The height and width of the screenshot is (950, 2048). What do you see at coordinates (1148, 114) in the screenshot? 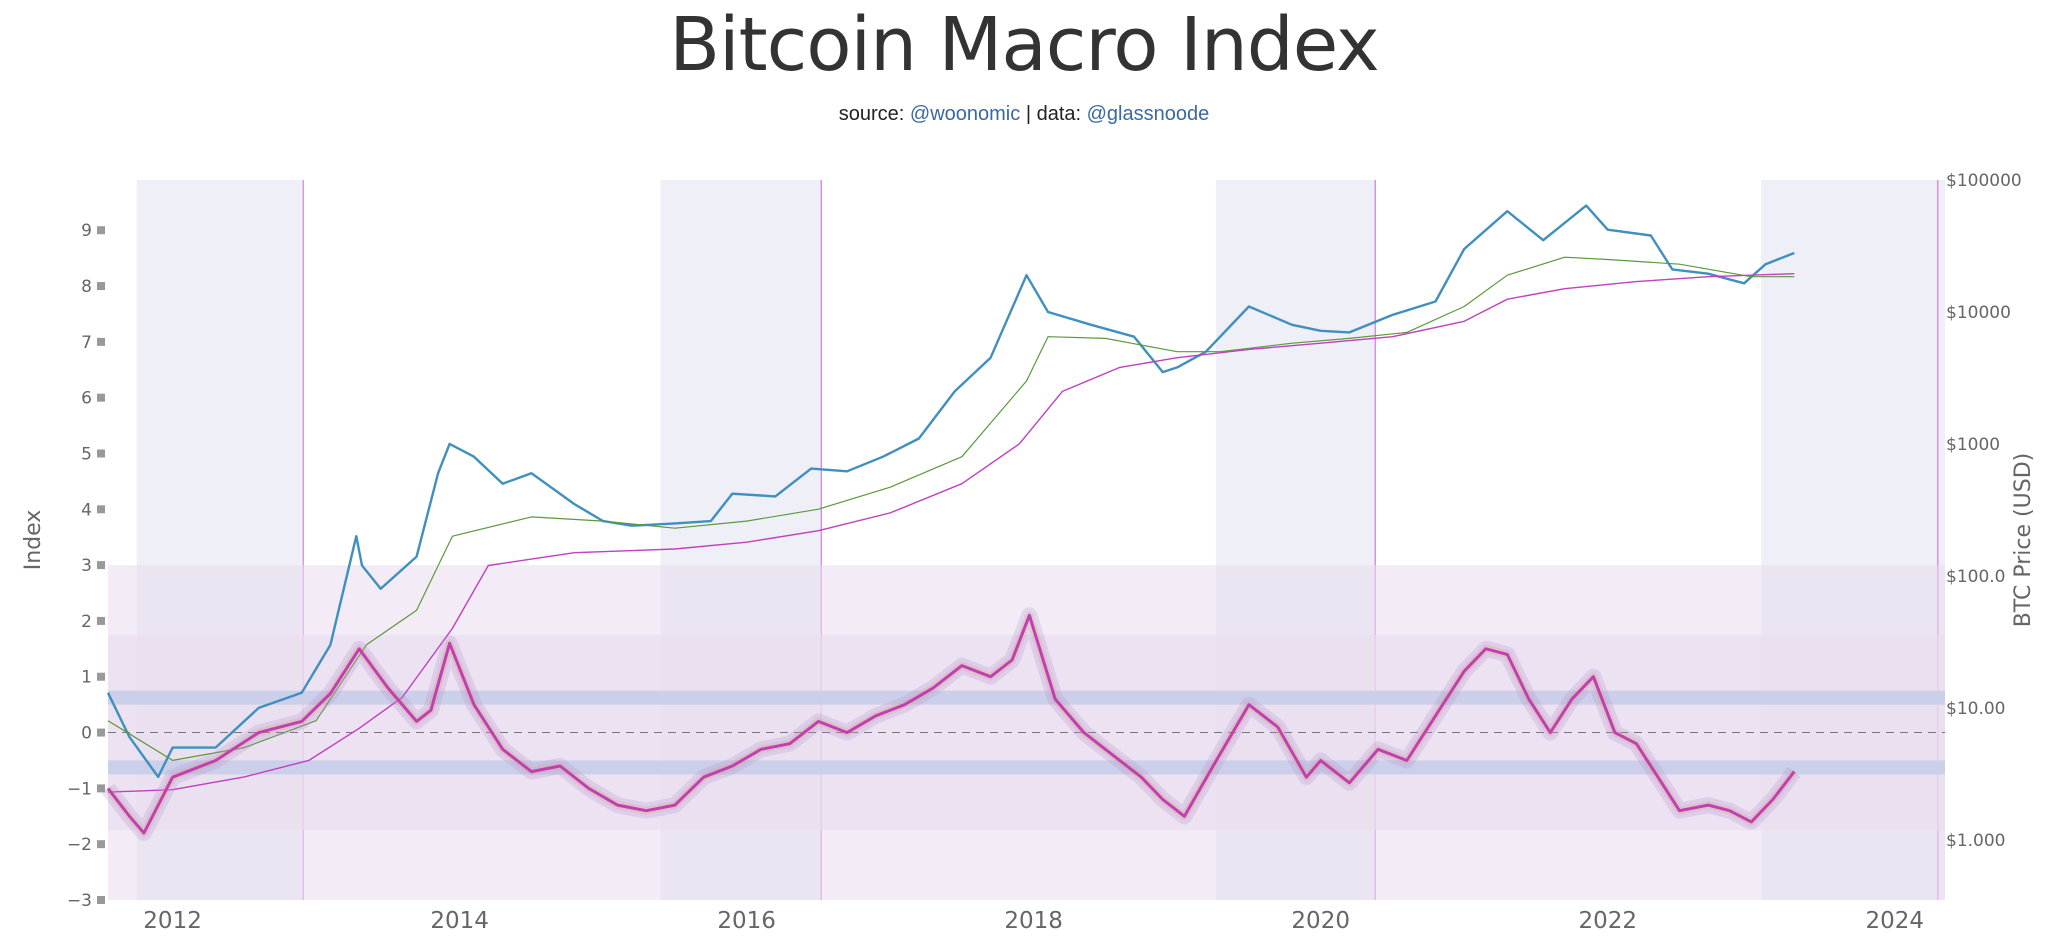
I see `data-link: @glassnoode` at bounding box center [1148, 114].